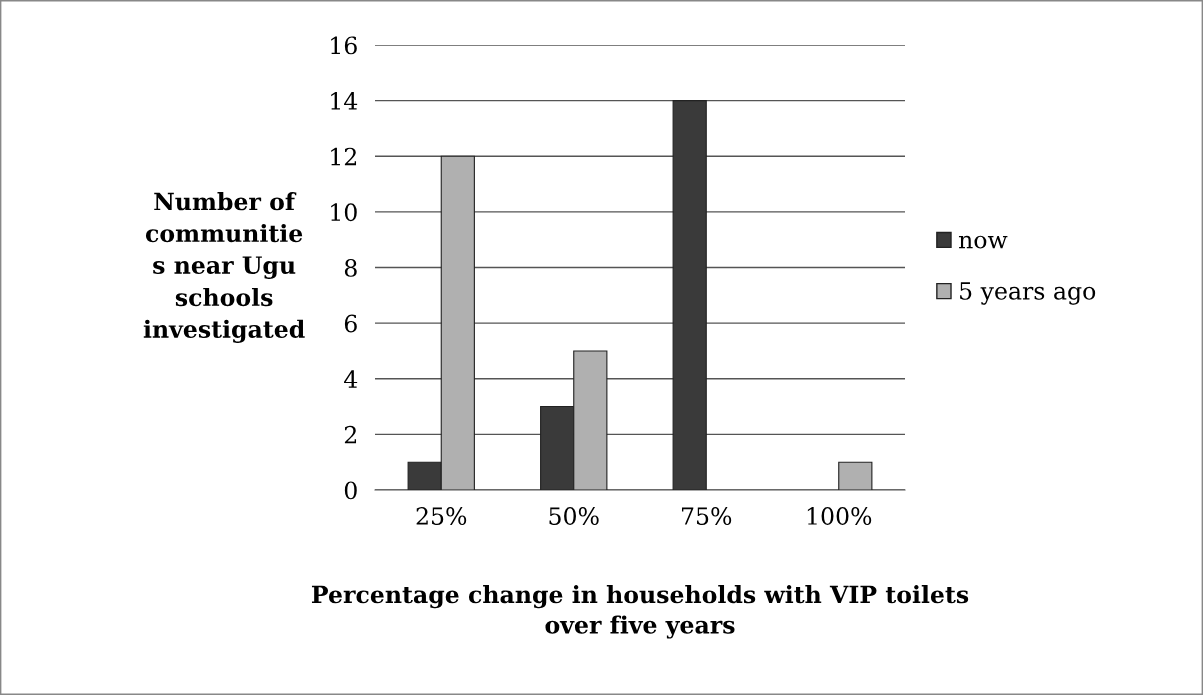 The width and height of the screenshot is (1203, 695). What do you see at coordinates (441, 516) in the screenshot?
I see `x-tick-label: 25%` at bounding box center [441, 516].